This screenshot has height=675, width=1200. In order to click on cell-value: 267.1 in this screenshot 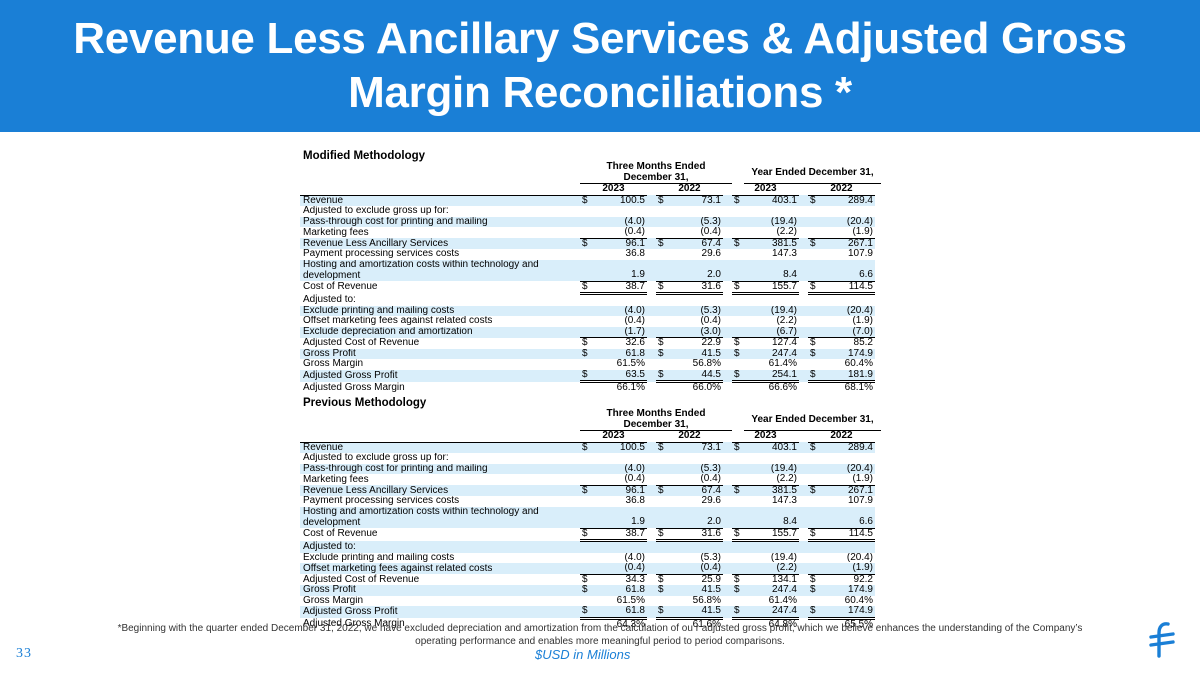, I will do `click(847, 243)`.